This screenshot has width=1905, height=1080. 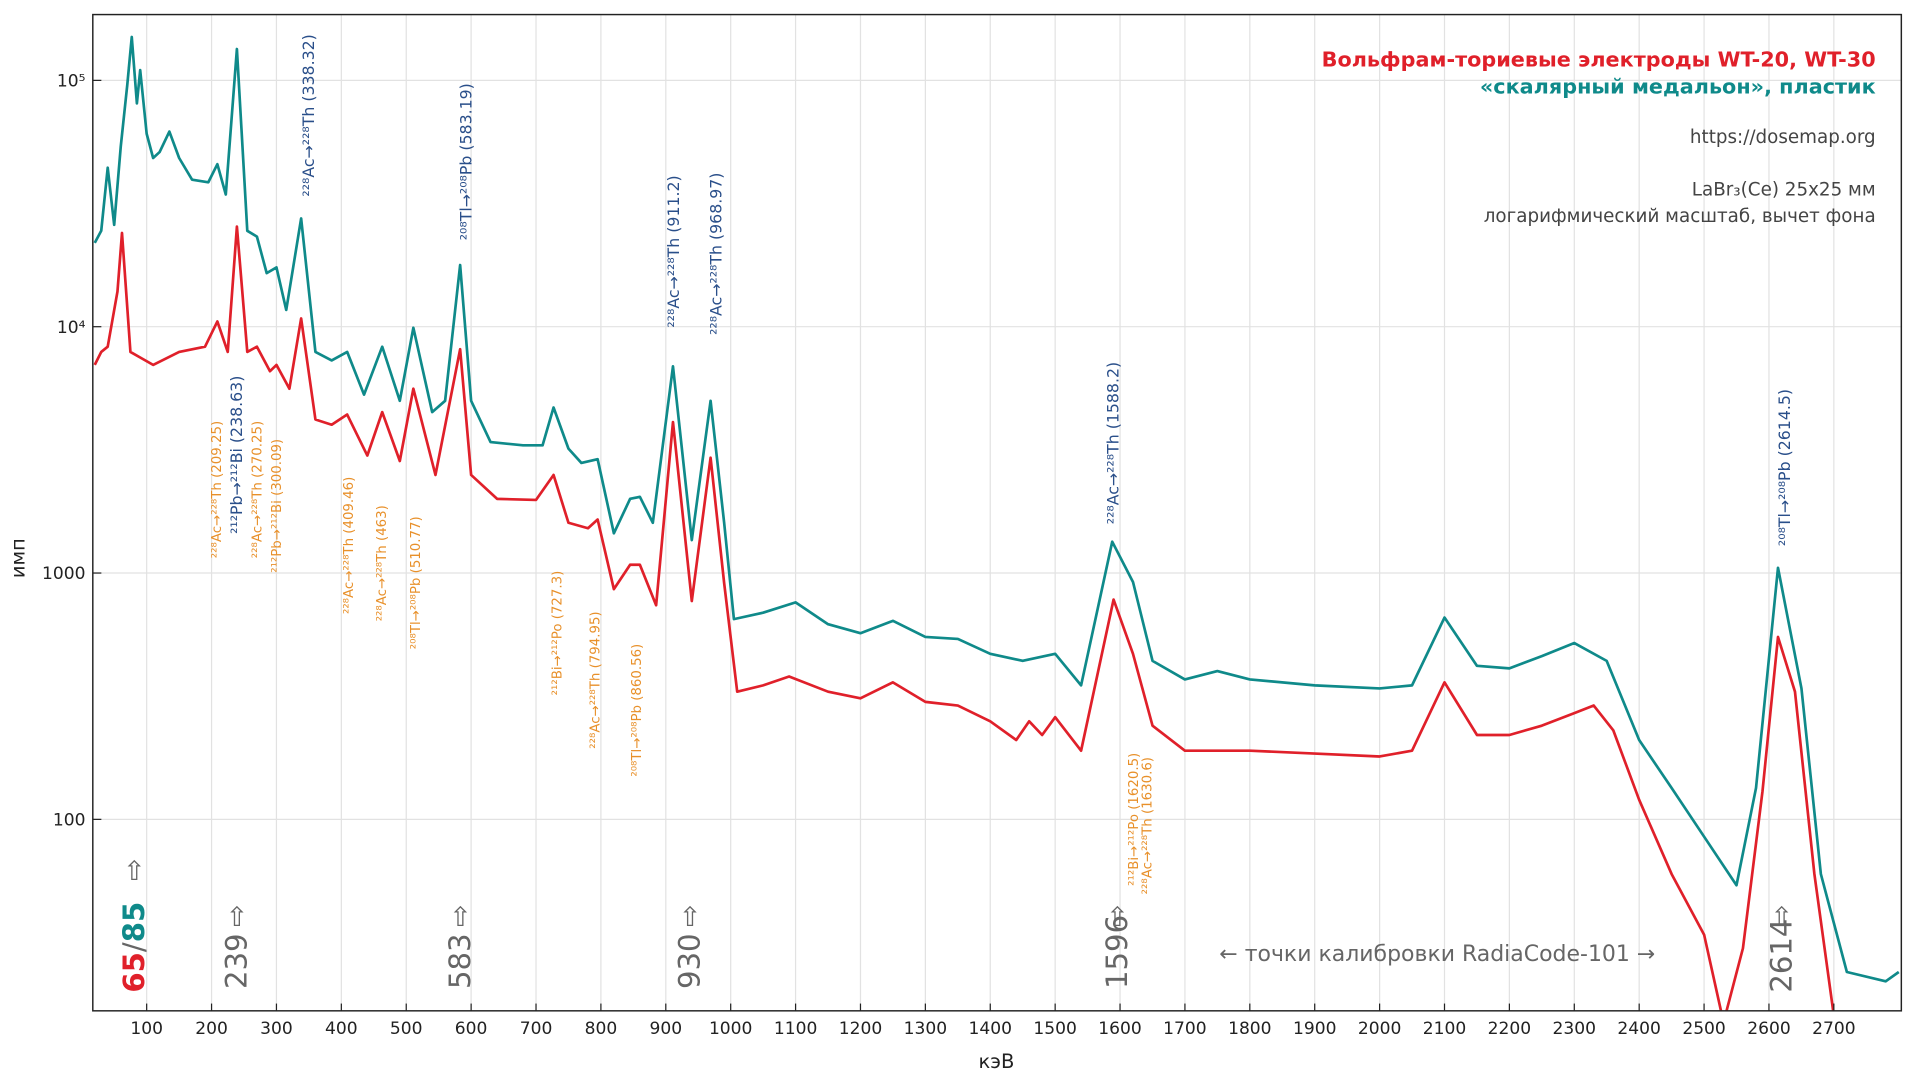 What do you see at coordinates (236, 455) in the screenshot?
I see `peak-label: ²¹²Pb→²¹²Bi (238.63)` at bounding box center [236, 455].